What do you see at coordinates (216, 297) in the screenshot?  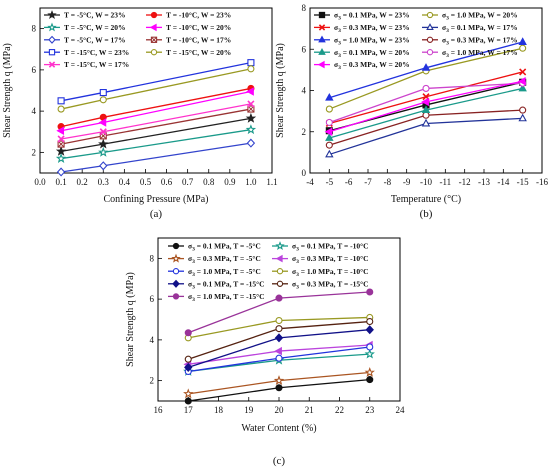 I see `legend-item: σ3 = 1.0 MPa, T = -15°C` at bounding box center [216, 297].